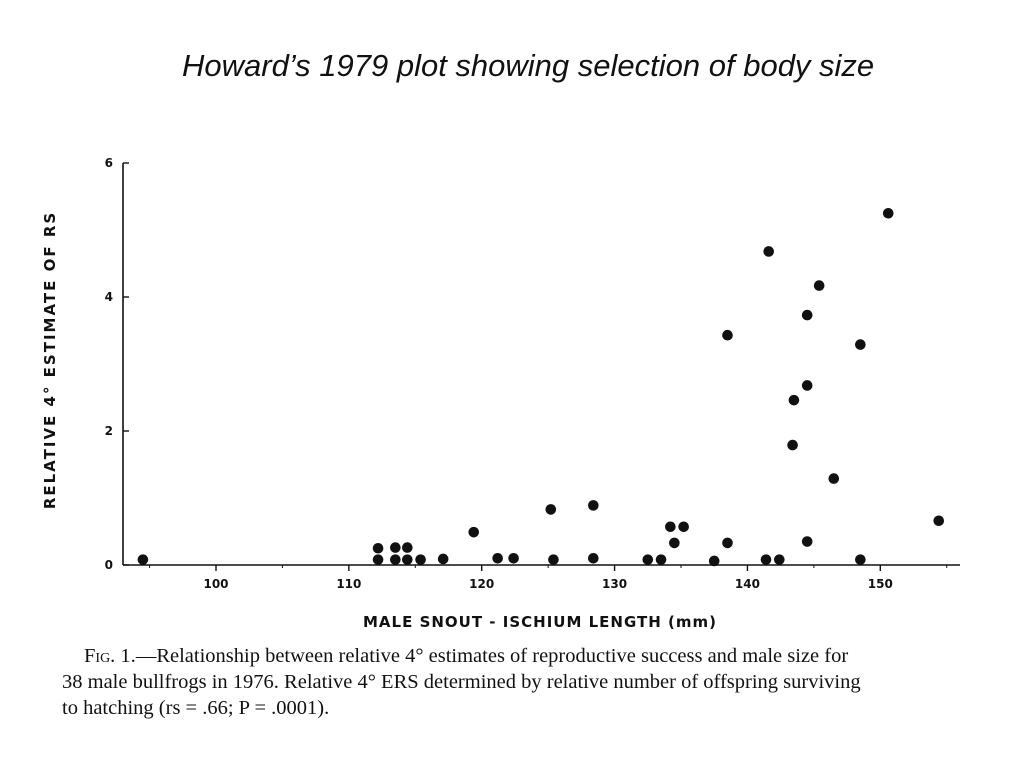  I want to click on caption-line-3: to hatching (rs = .66; P = .0001)., so click(196, 708).